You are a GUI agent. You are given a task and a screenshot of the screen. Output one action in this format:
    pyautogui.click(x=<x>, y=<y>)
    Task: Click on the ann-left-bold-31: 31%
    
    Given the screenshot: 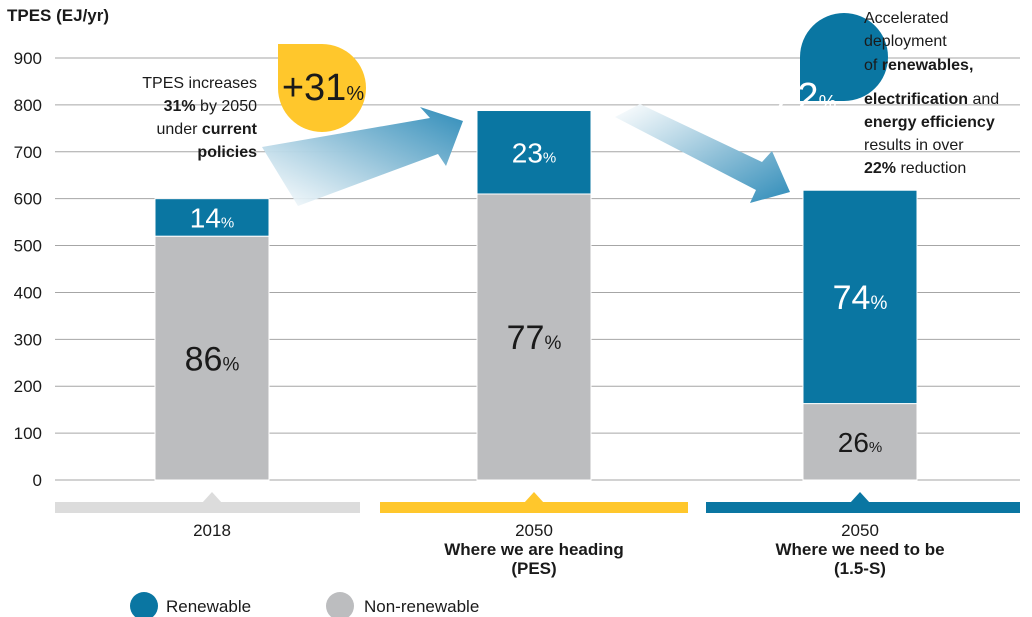 What is the action you would take?
    pyautogui.click(x=180, y=106)
    